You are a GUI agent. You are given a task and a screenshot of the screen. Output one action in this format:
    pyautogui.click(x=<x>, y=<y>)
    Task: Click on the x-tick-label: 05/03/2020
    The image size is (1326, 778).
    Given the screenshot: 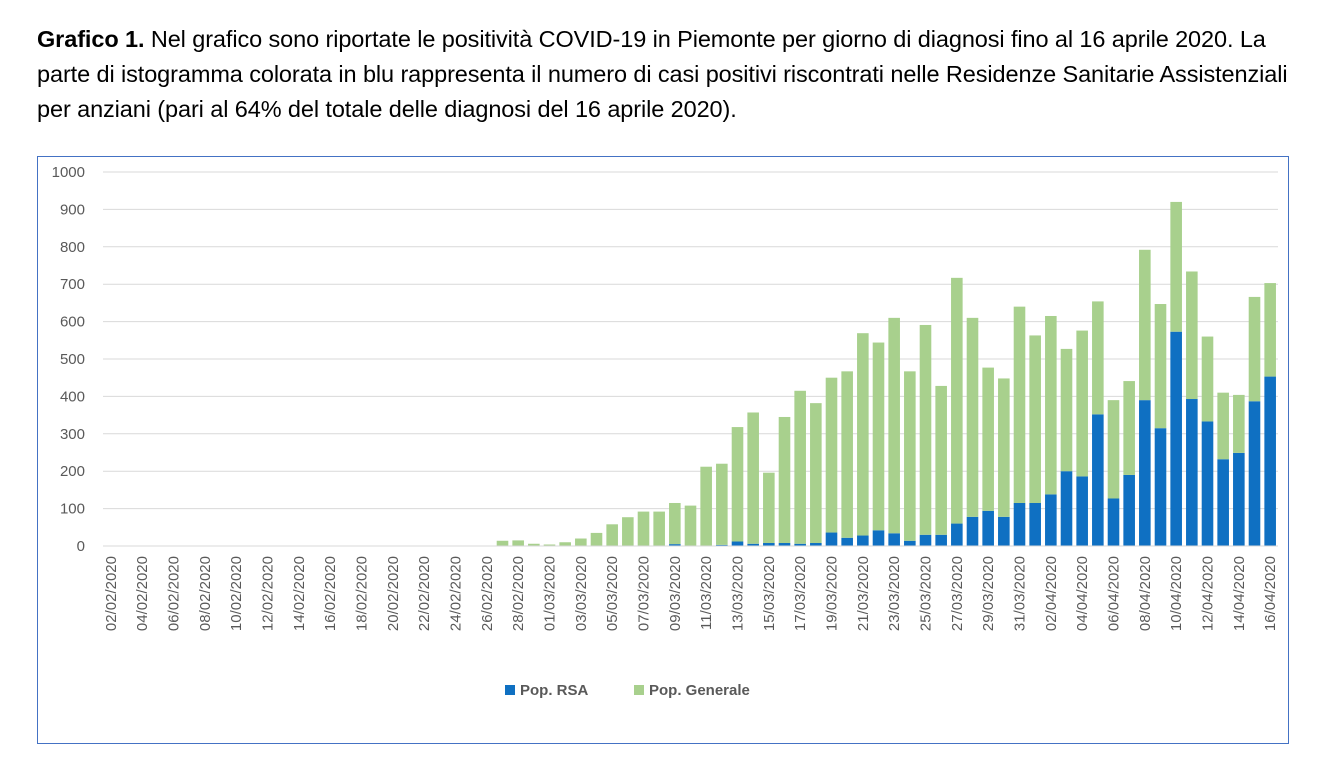 What is the action you would take?
    pyautogui.click(x=612, y=593)
    